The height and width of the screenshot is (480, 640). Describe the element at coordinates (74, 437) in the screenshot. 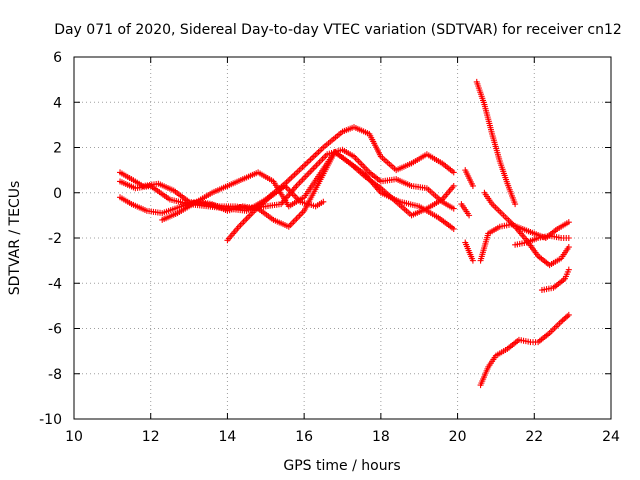

I see `x-tick-label: 10` at that location.